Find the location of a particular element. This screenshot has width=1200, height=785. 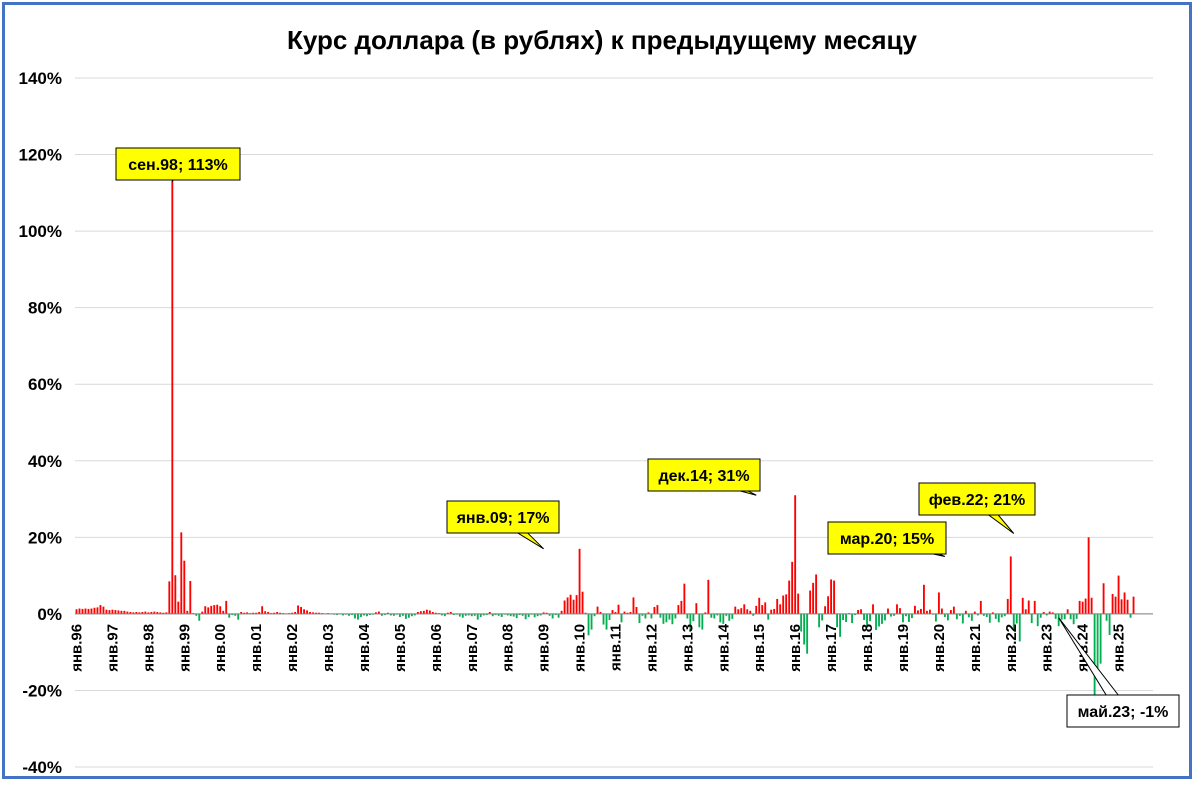

x-tick-label: янв.22 is located at coordinates (1011, 648).